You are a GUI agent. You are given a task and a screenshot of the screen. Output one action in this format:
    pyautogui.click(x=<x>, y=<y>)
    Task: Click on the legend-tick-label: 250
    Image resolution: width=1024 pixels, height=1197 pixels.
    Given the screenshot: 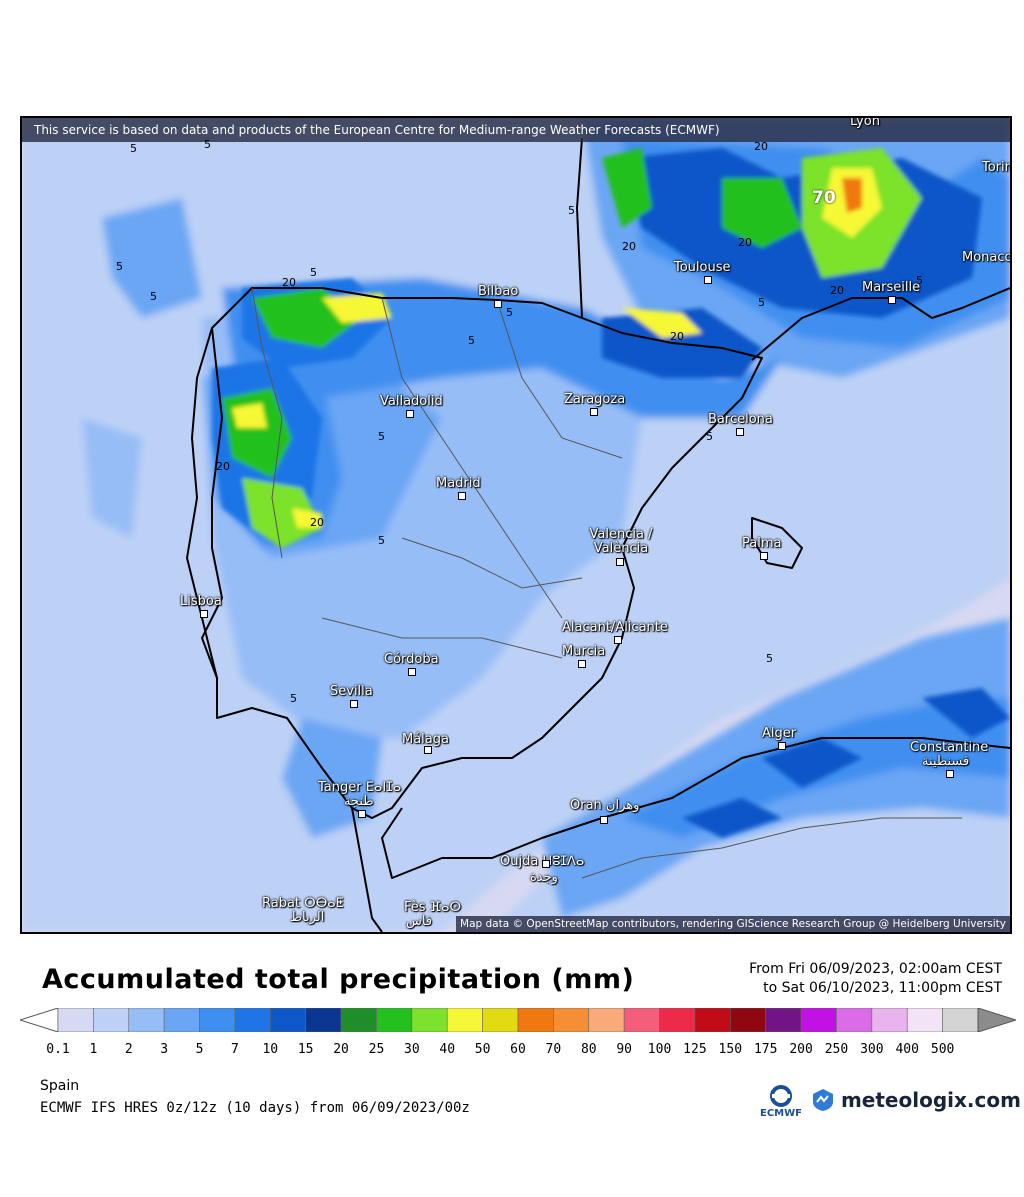 What is the action you would take?
    pyautogui.click(x=836, y=1049)
    